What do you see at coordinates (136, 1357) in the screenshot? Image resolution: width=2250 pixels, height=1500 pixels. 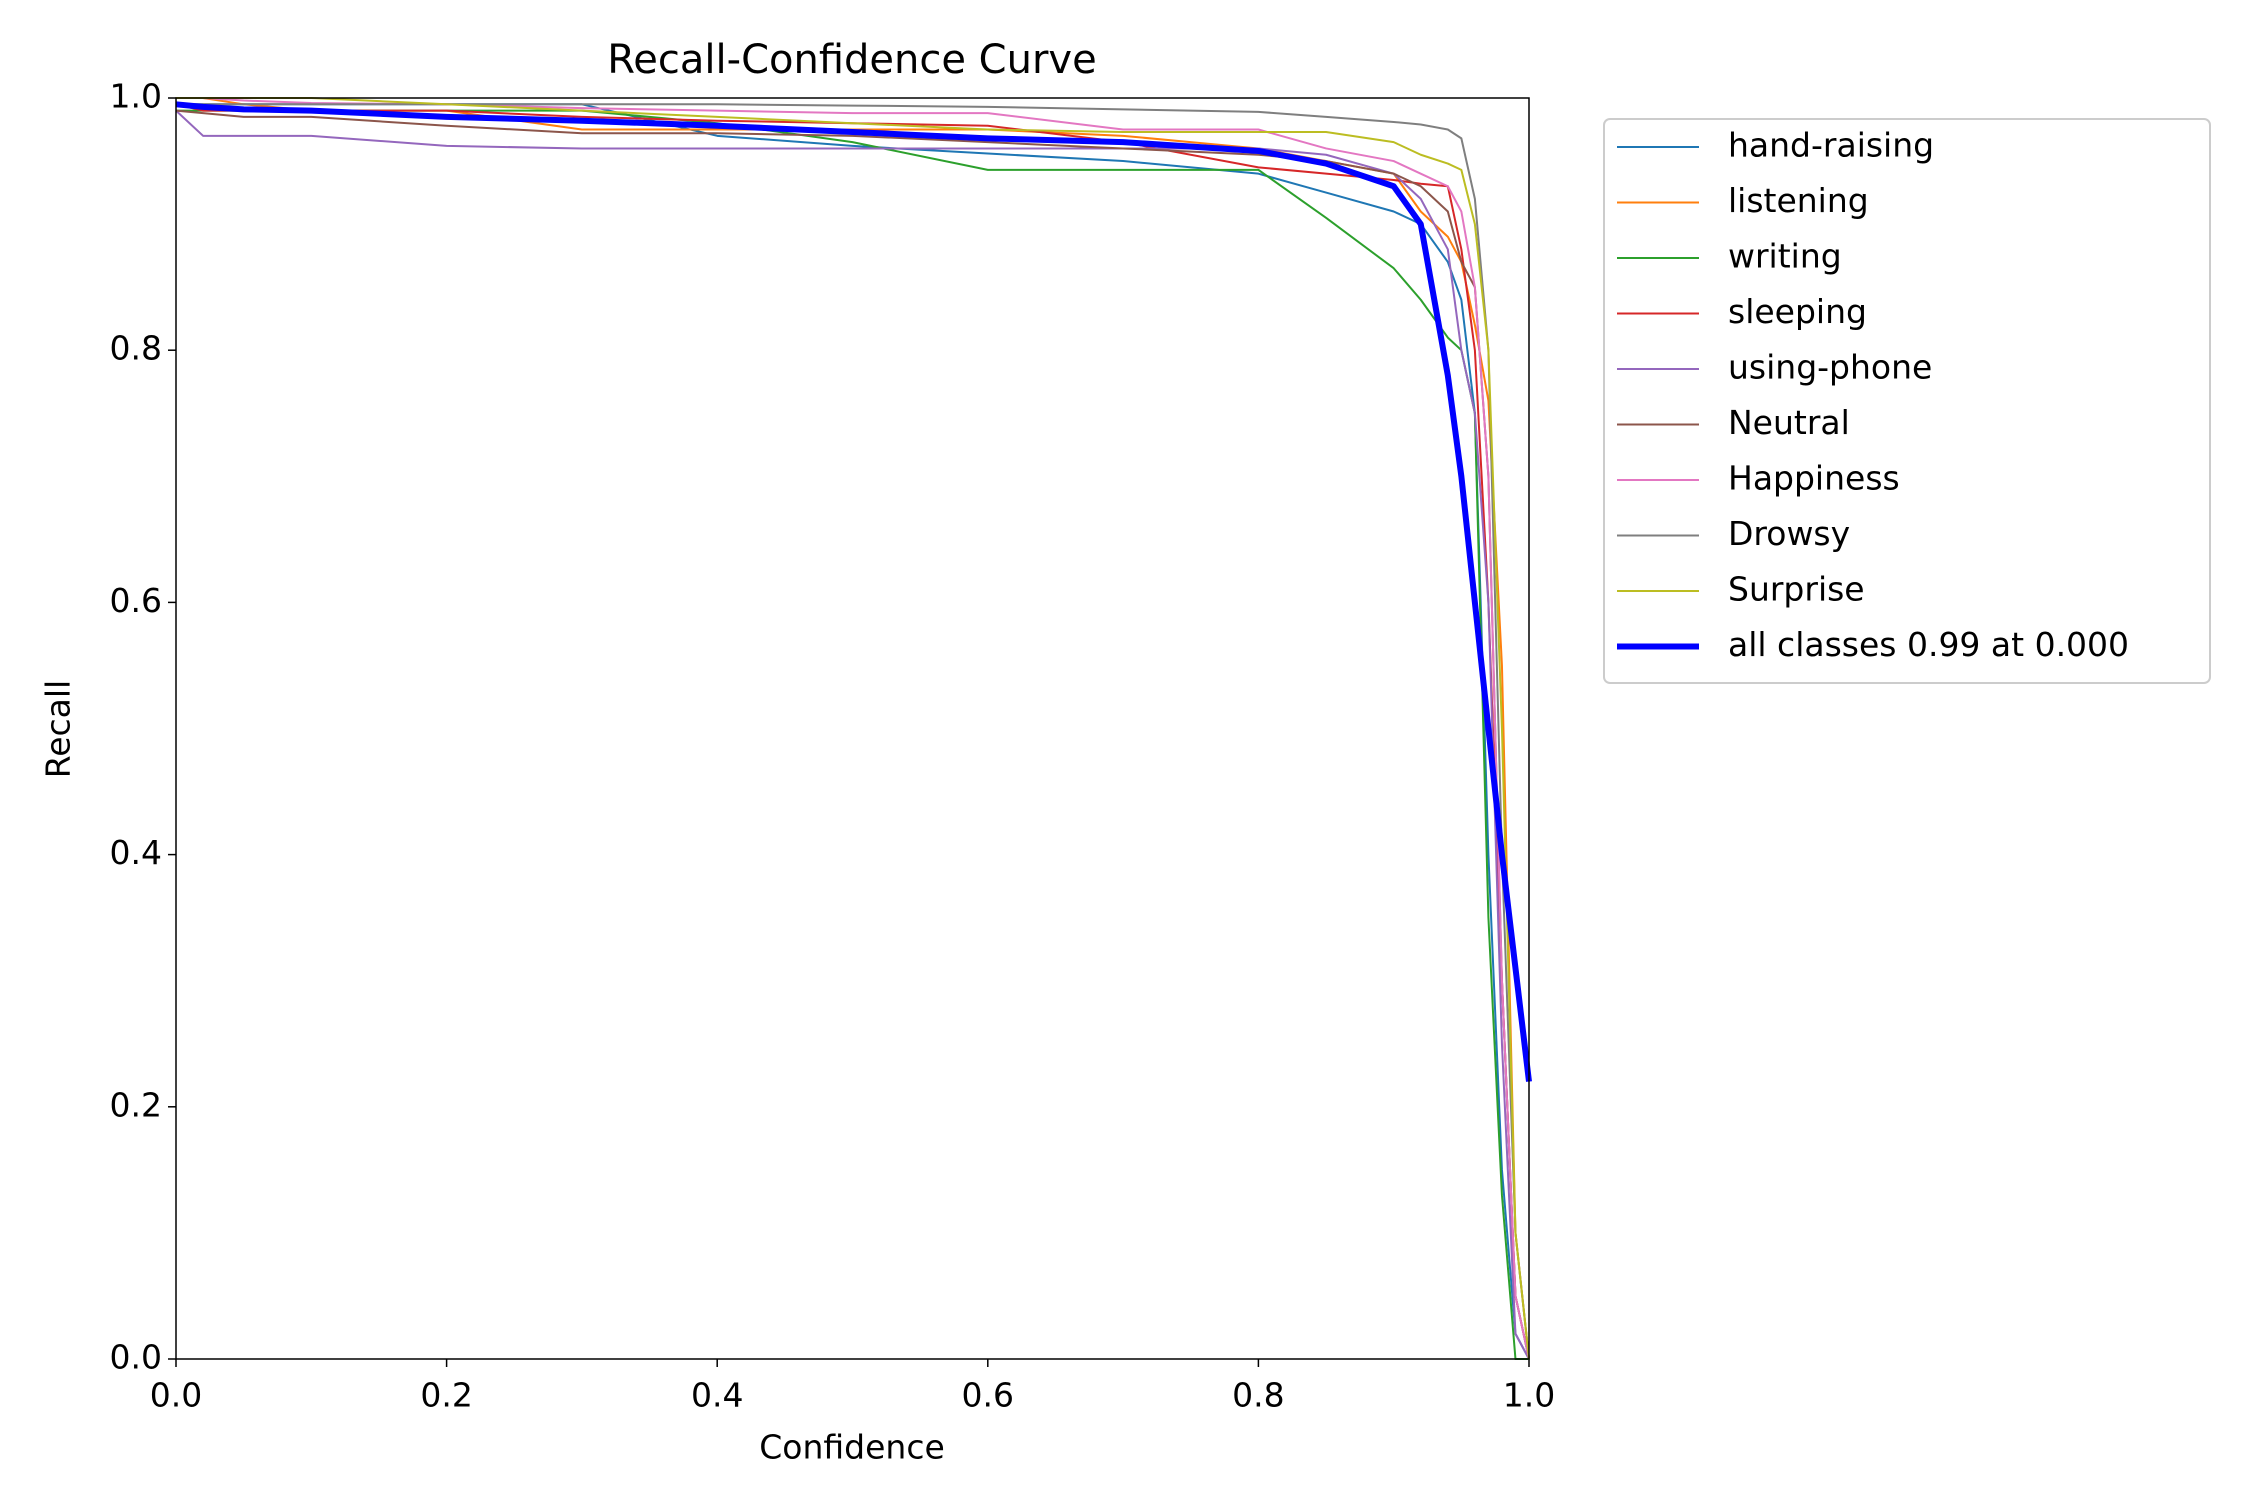 I see `y-tick-label: 0.0` at bounding box center [136, 1357].